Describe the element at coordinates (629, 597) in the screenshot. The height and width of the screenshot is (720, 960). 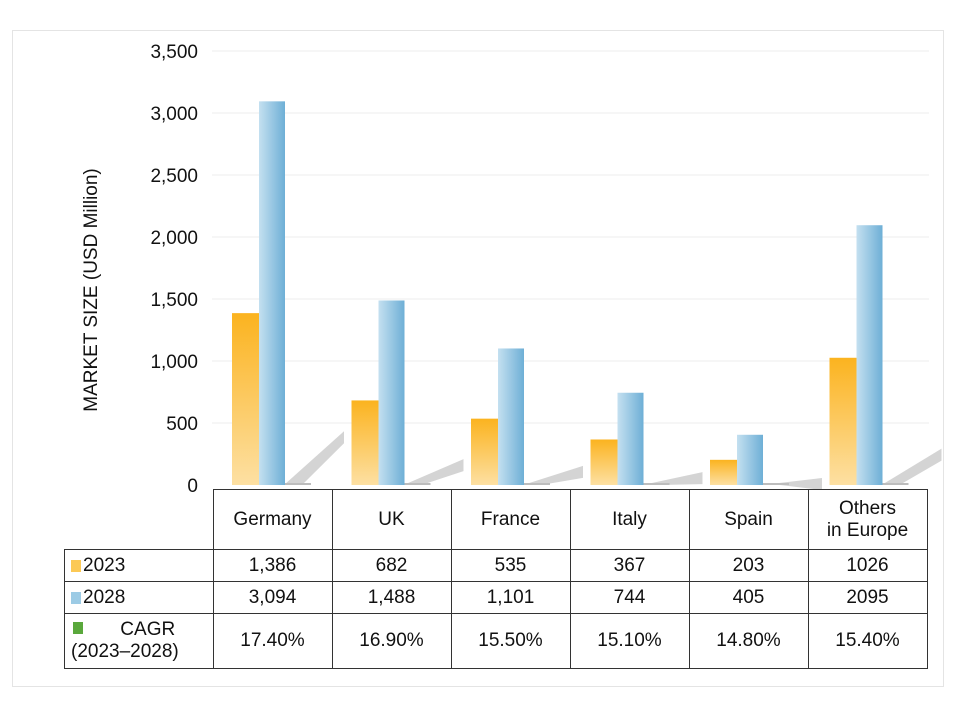
I see `data-label: 744` at that location.